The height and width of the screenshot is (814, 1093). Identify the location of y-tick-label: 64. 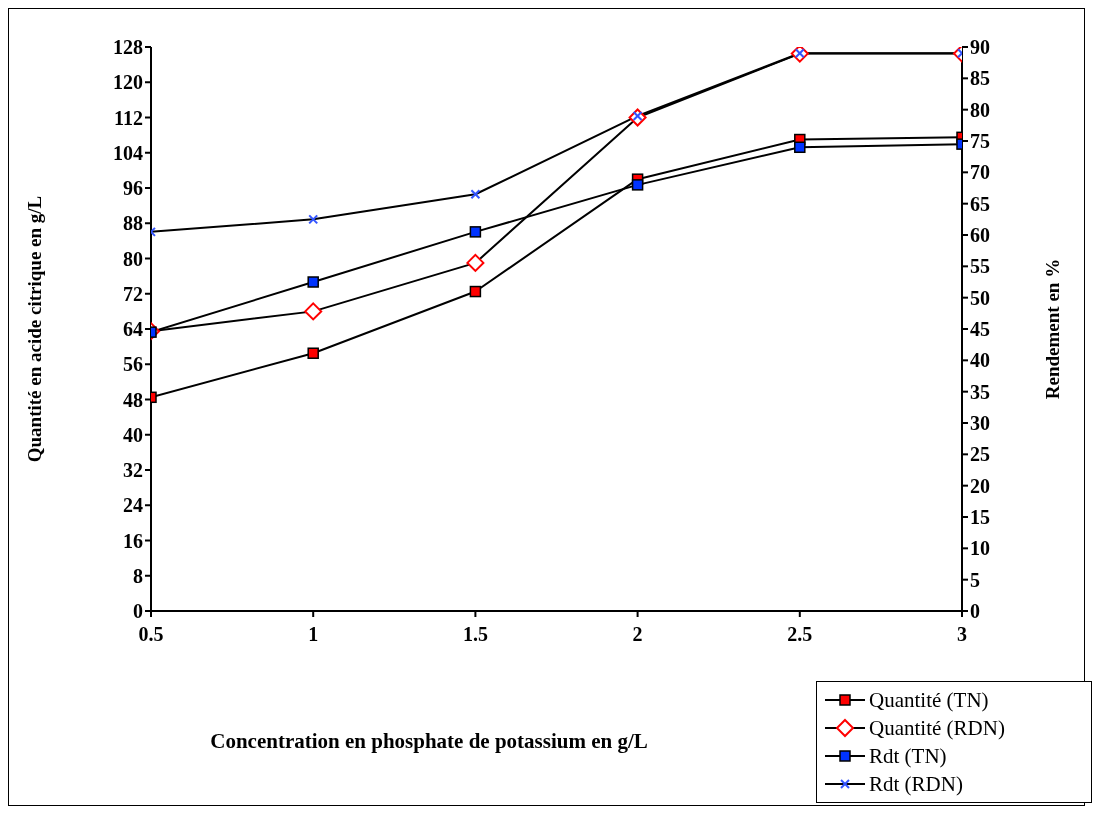
(133, 329).